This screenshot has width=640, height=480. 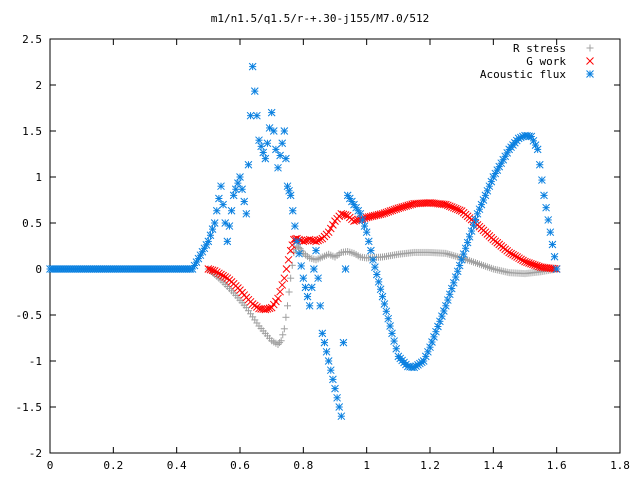 What do you see at coordinates (38, 269) in the screenshot?
I see `y-tick-label: 0` at bounding box center [38, 269].